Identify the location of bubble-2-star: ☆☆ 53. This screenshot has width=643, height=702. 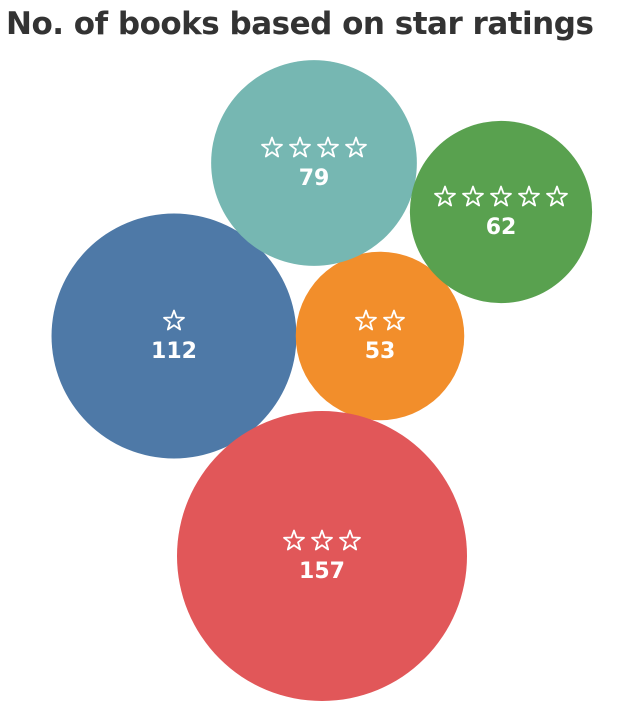
(380, 336).